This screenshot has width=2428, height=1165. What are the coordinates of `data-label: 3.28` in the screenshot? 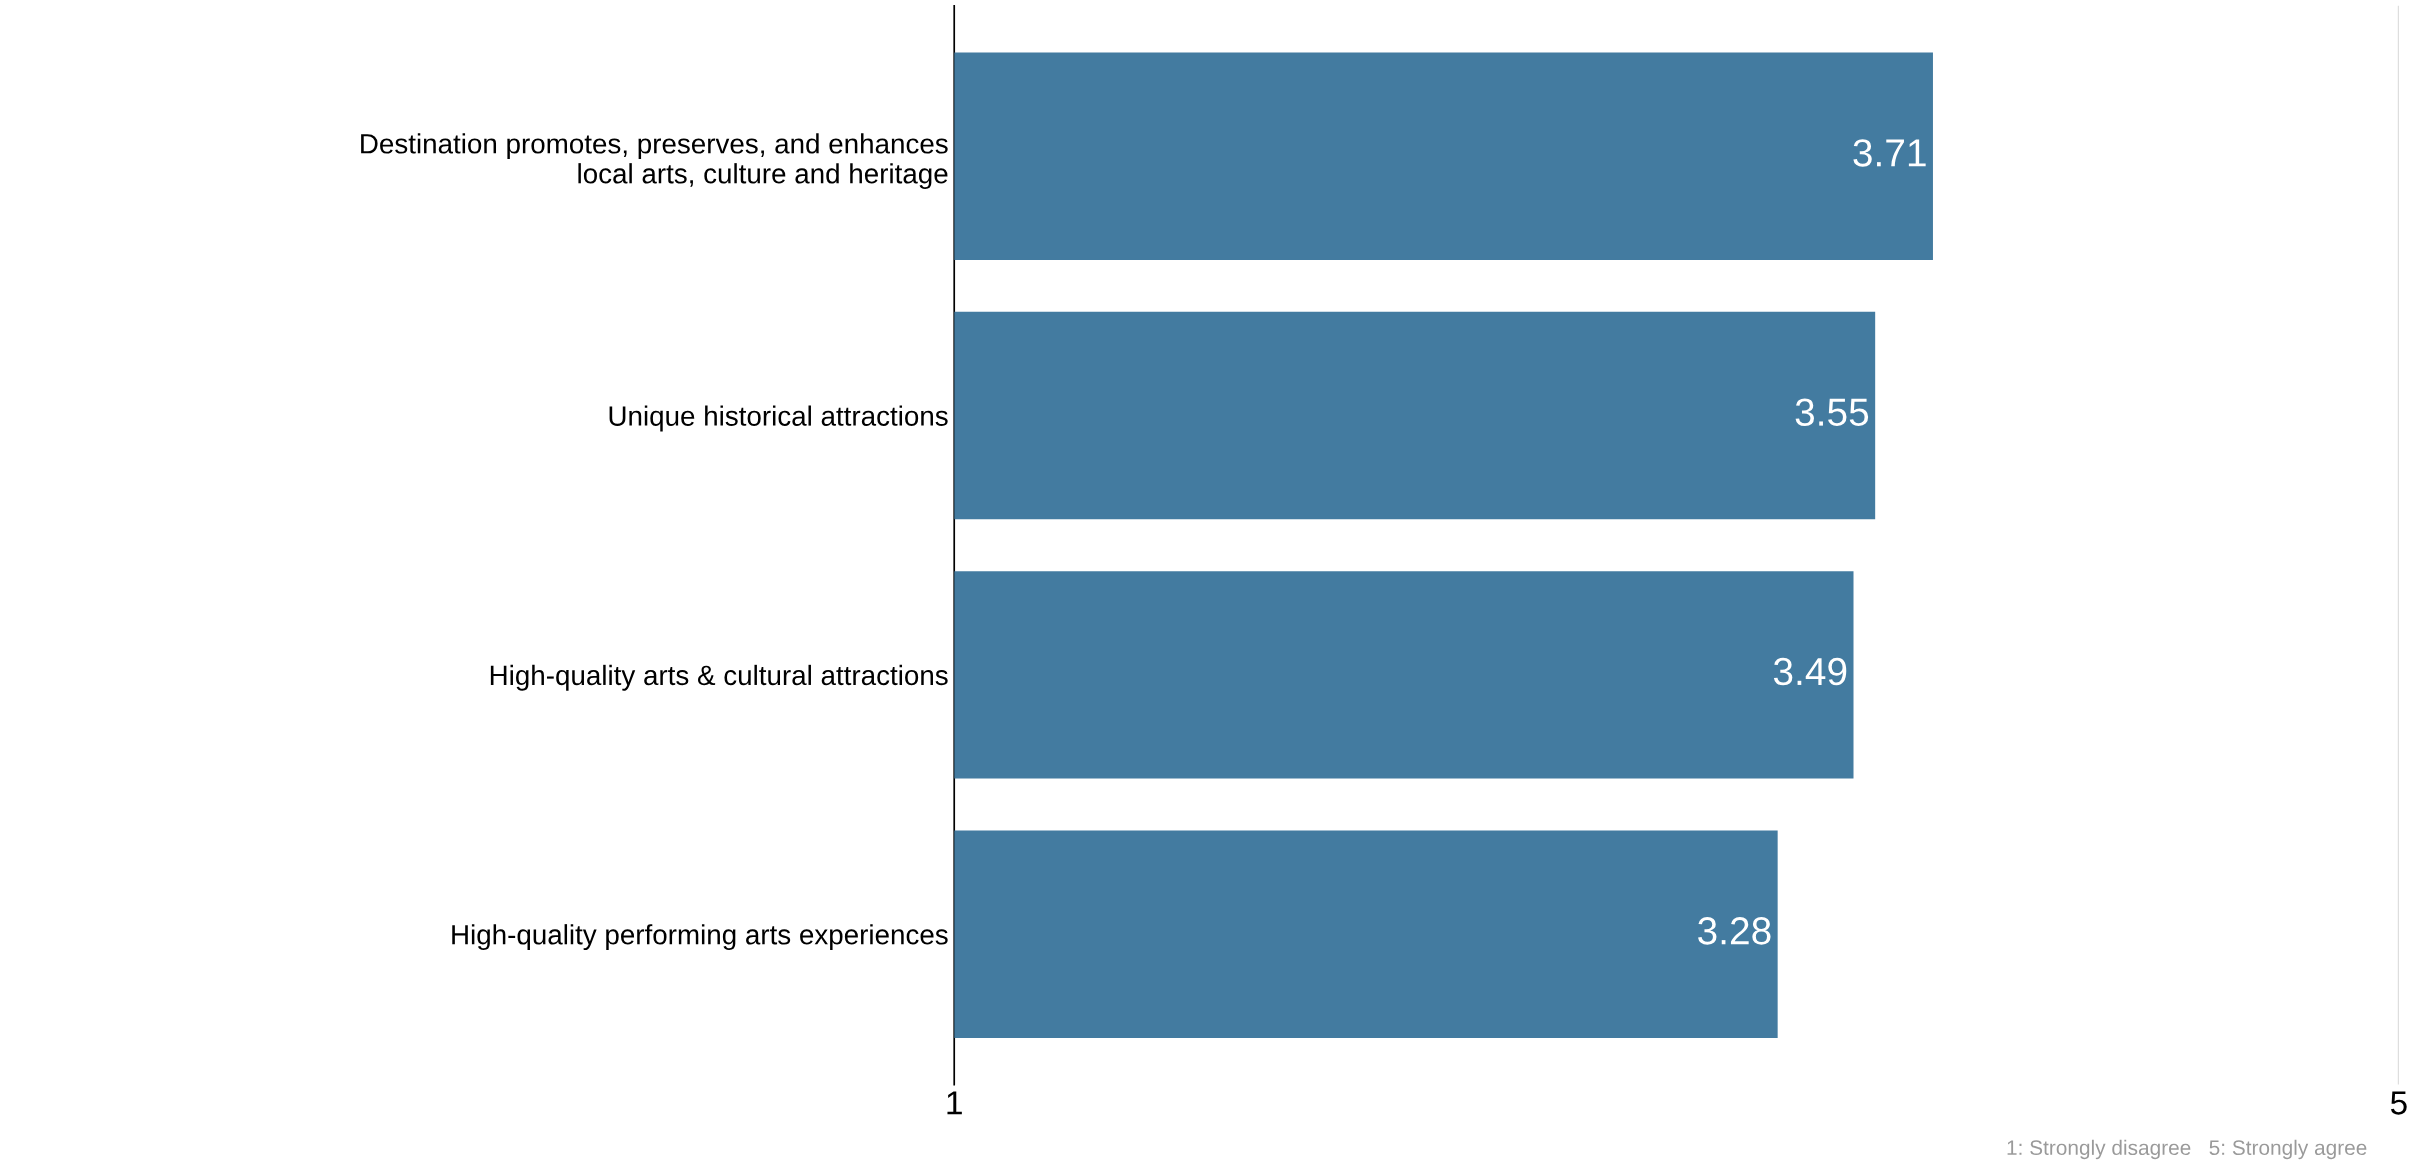 It's located at (1734, 931).